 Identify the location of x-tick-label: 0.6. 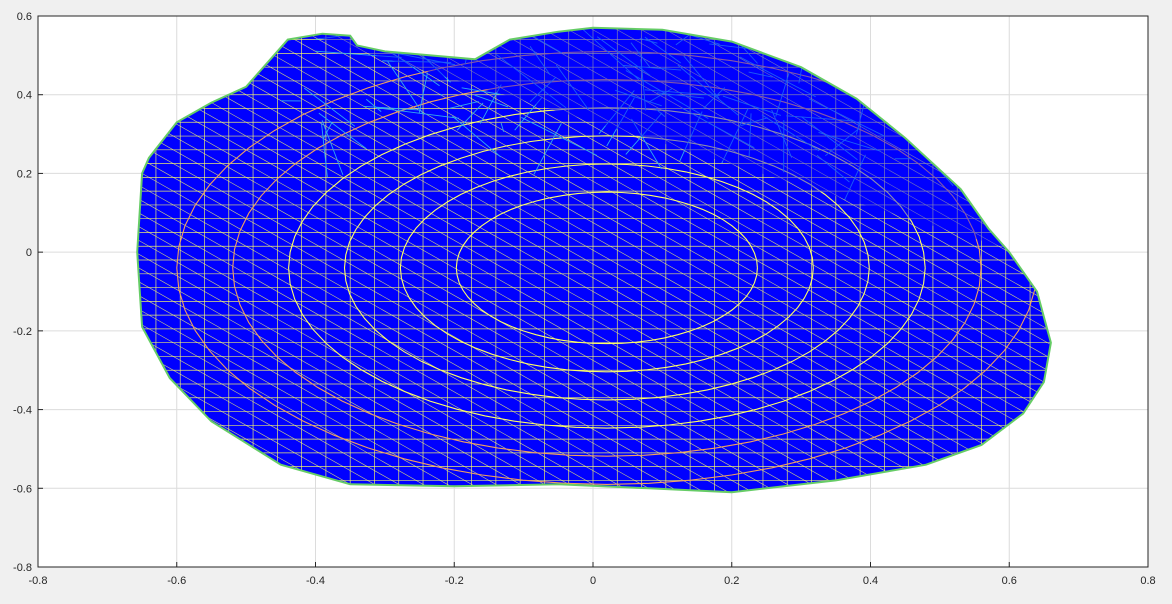
(1009, 581).